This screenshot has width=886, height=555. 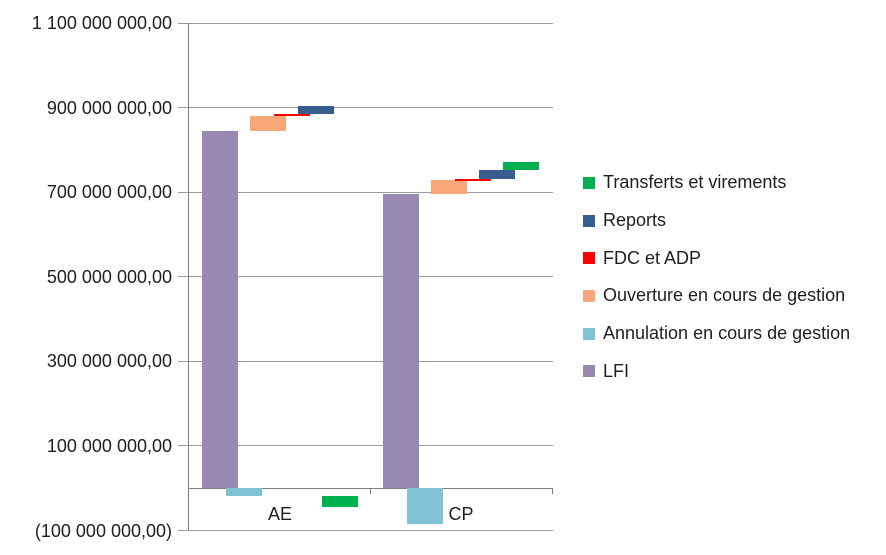 What do you see at coordinates (589, 295) in the screenshot?
I see `legend-swatch-ouverture-en-cours-de-gestion` at bounding box center [589, 295].